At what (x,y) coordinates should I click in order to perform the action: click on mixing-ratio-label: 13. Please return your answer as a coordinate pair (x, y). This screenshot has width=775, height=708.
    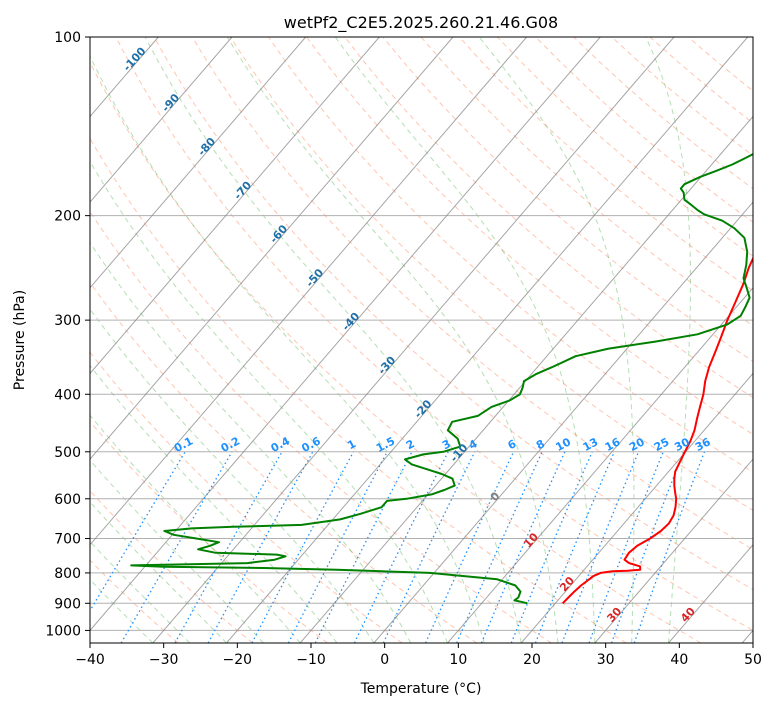
    Looking at the image, I should click on (591, 444).